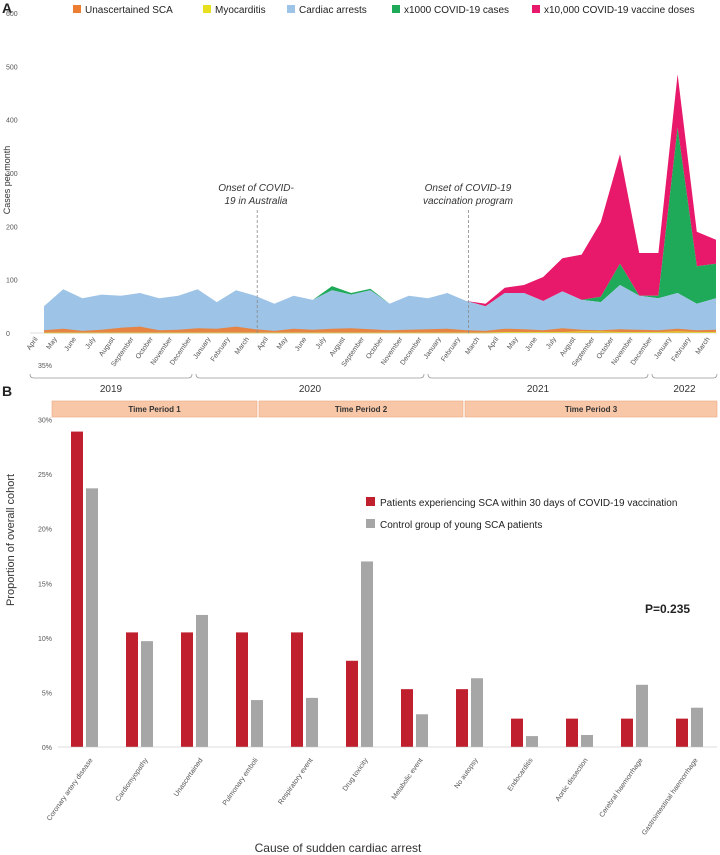  I want to click on category-label: Respiratory event, so click(295, 781).